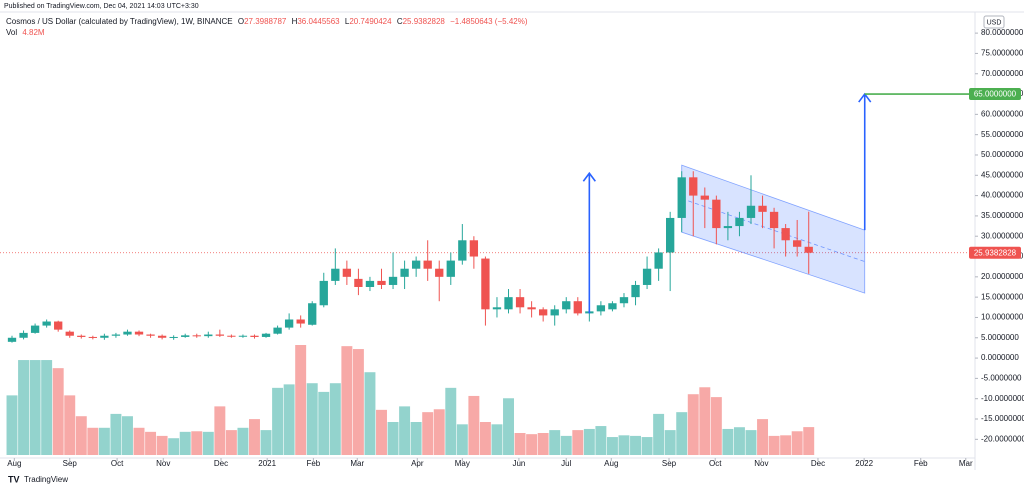 The height and width of the screenshot is (495, 1024). I want to click on ohlc-letter: L, so click(347, 21).